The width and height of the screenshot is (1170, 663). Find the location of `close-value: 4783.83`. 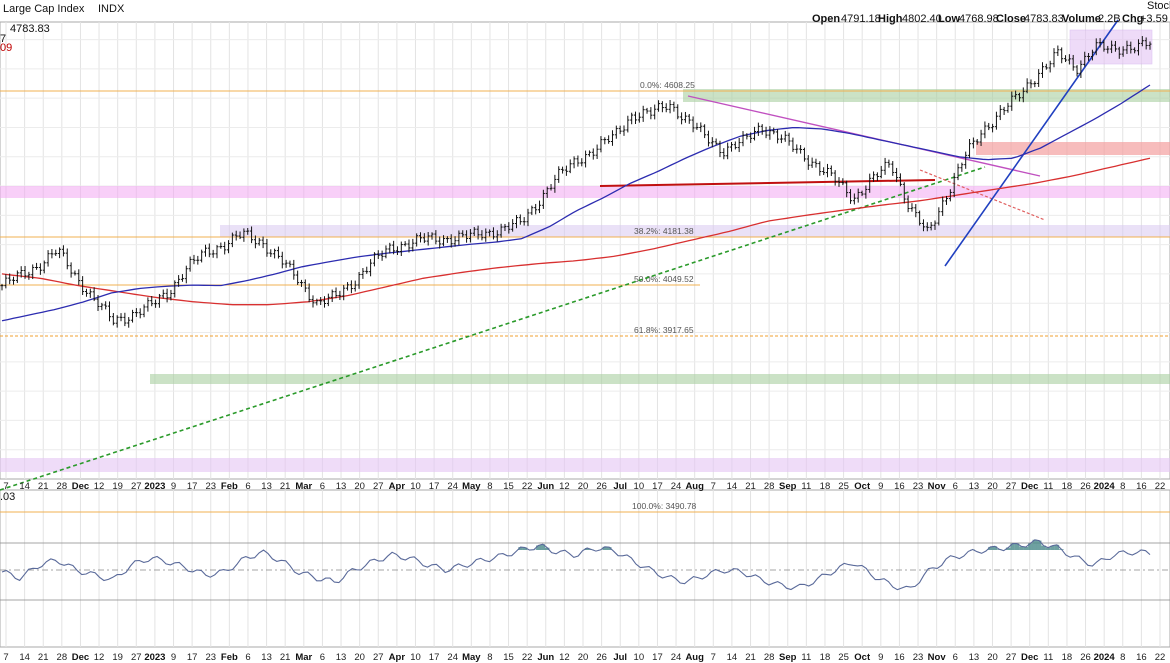

close-value: 4783.83 is located at coordinates (1044, 19).